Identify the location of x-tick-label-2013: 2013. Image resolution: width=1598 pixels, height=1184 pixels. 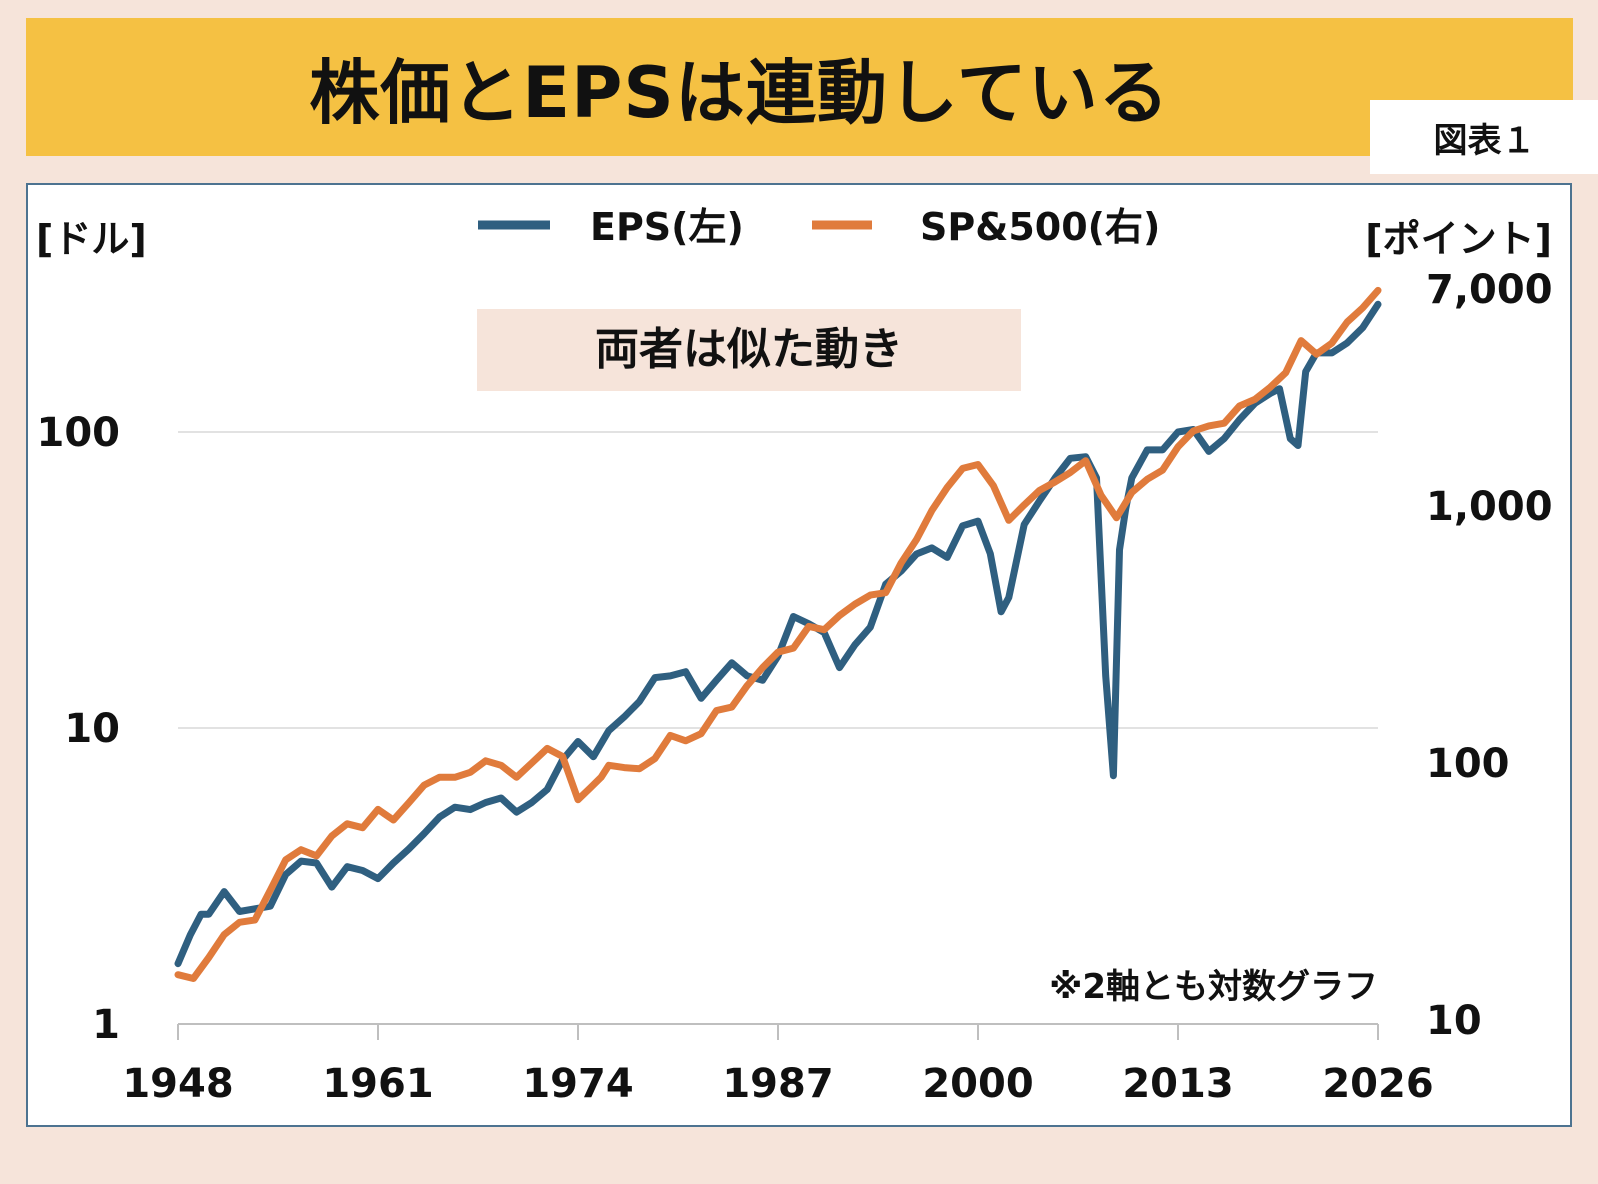
(1177, 1084).